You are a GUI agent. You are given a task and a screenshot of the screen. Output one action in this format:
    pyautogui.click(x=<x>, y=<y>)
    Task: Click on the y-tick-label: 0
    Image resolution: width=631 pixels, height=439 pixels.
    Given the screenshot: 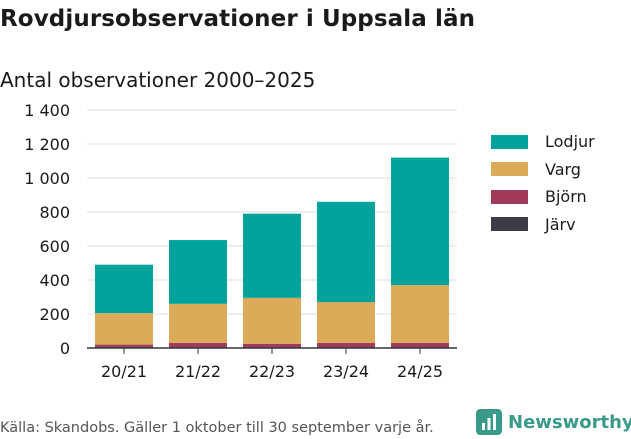 What is the action you would take?
    pyautogui.click(x=65, y=348)
    